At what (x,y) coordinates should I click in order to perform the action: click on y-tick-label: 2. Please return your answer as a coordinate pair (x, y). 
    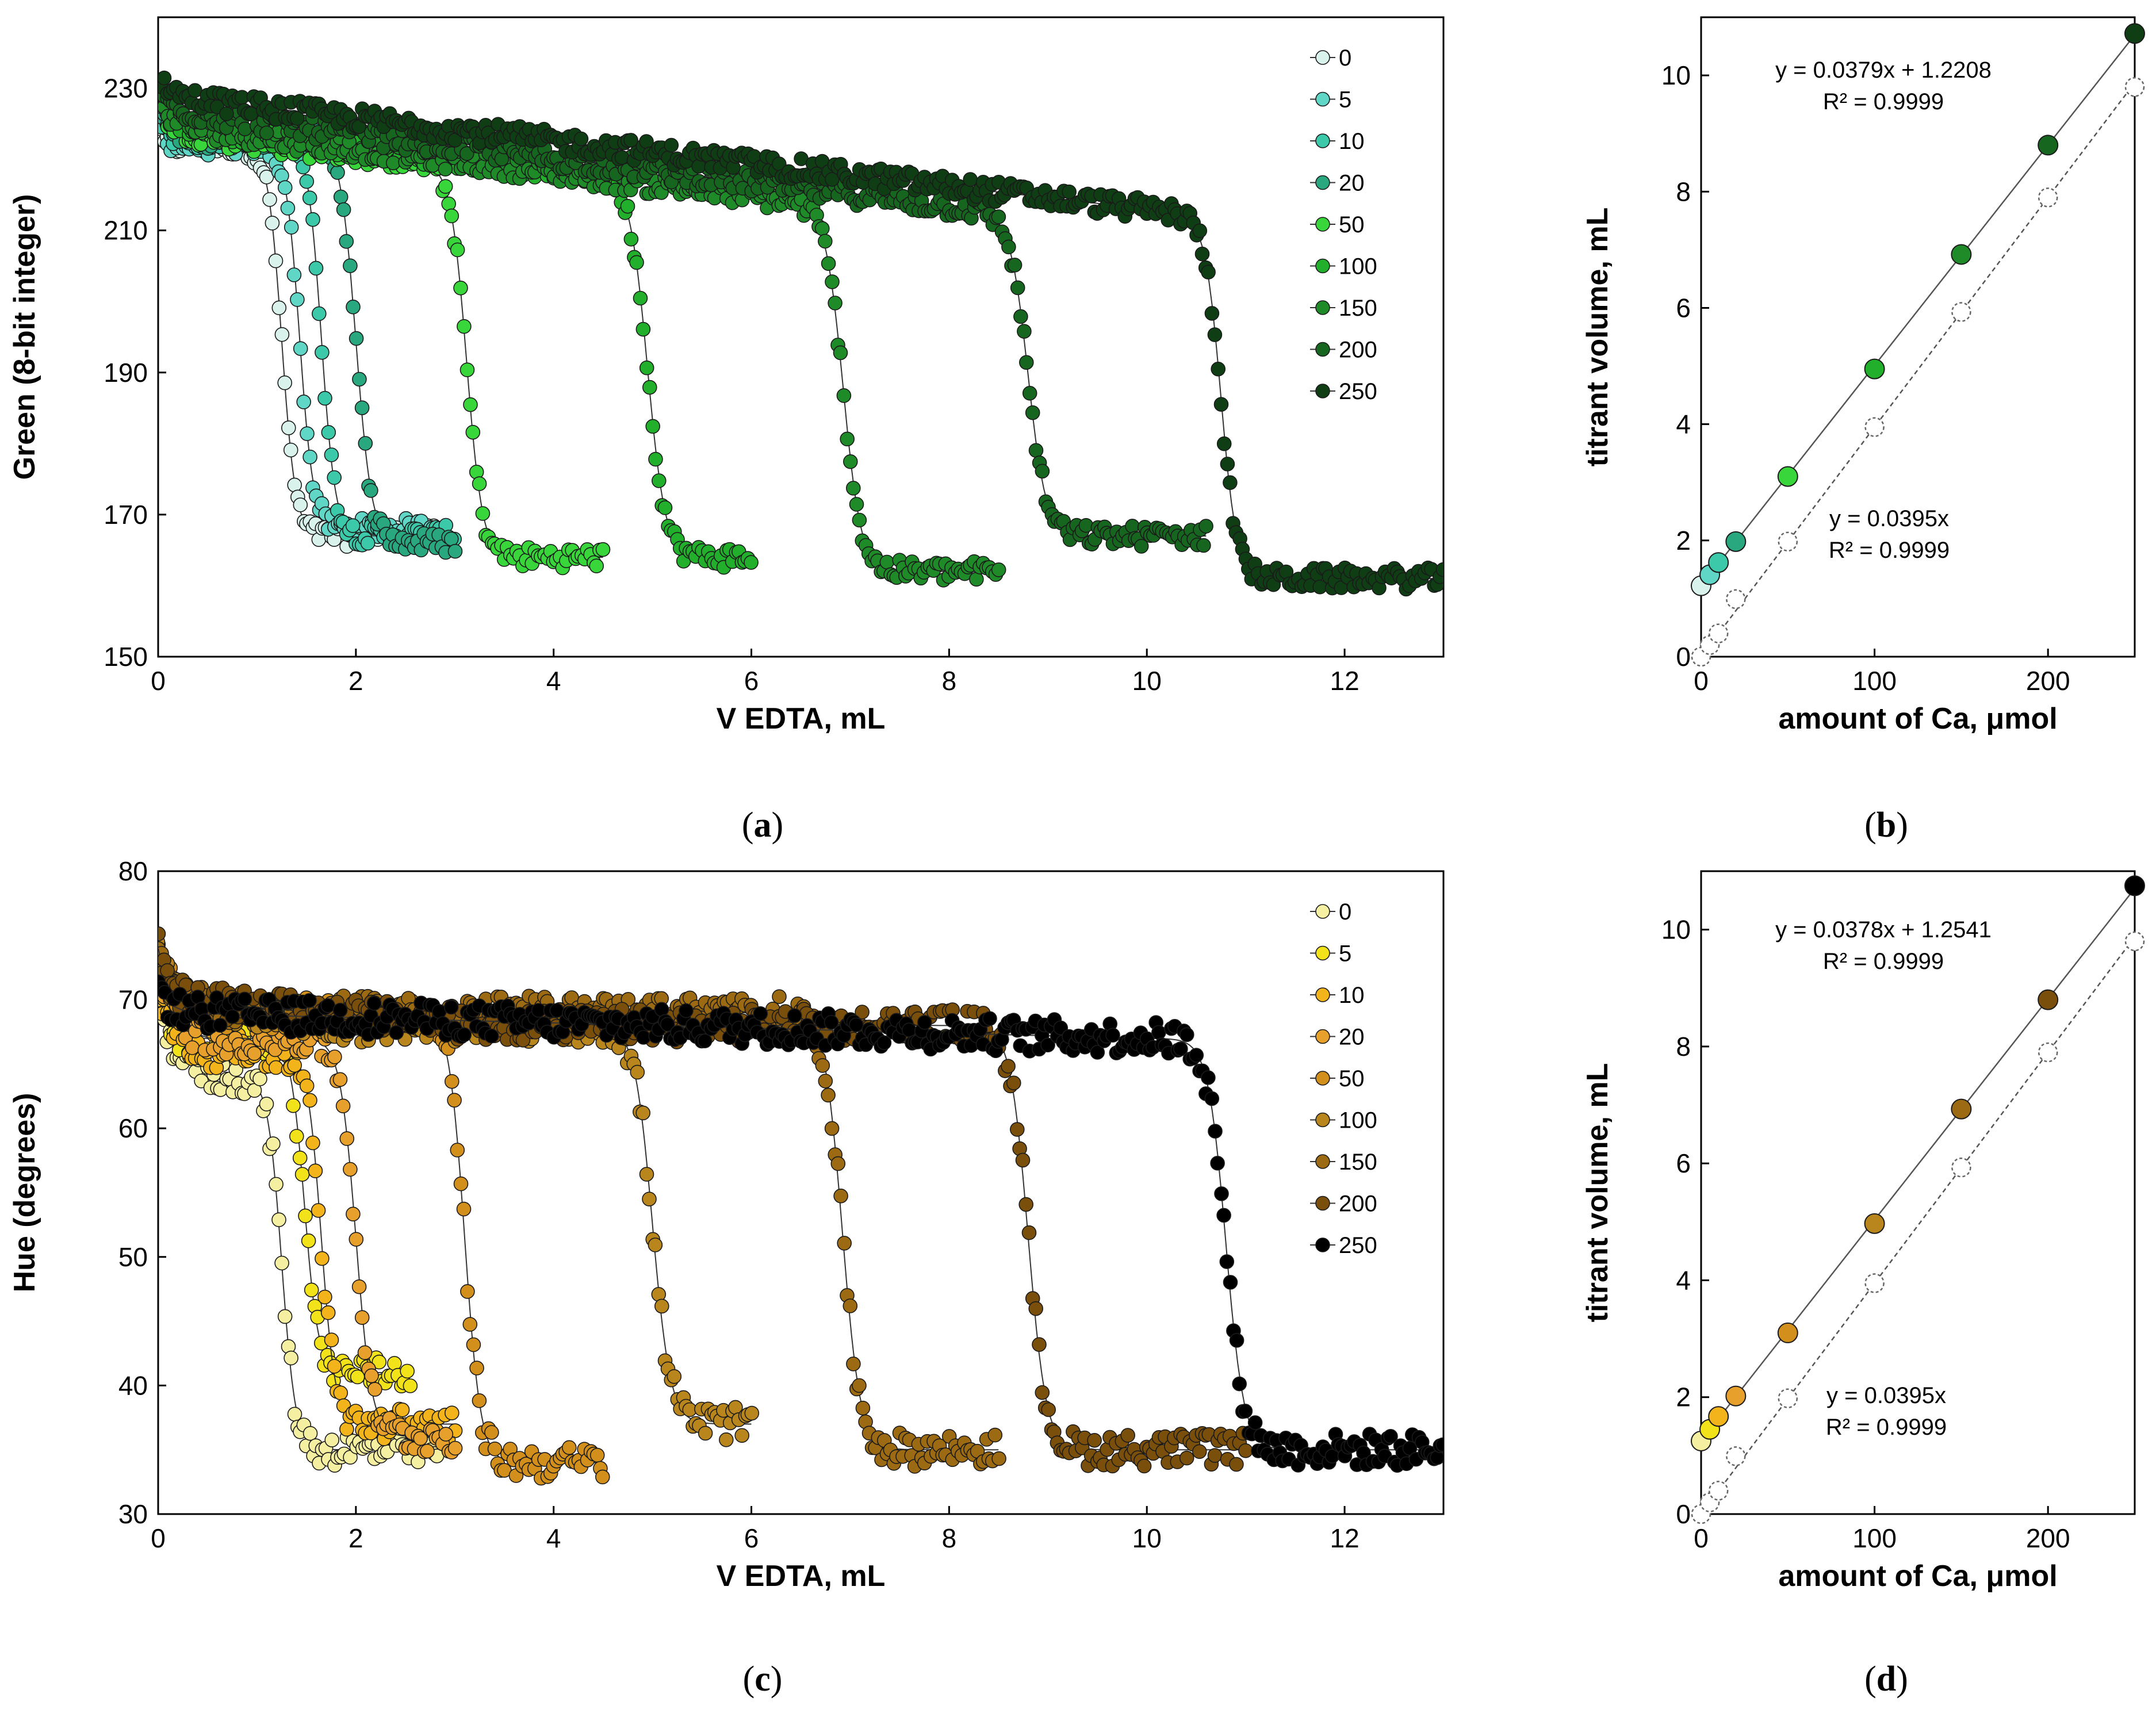
    Looking at the image, I should click on (1683, 540).